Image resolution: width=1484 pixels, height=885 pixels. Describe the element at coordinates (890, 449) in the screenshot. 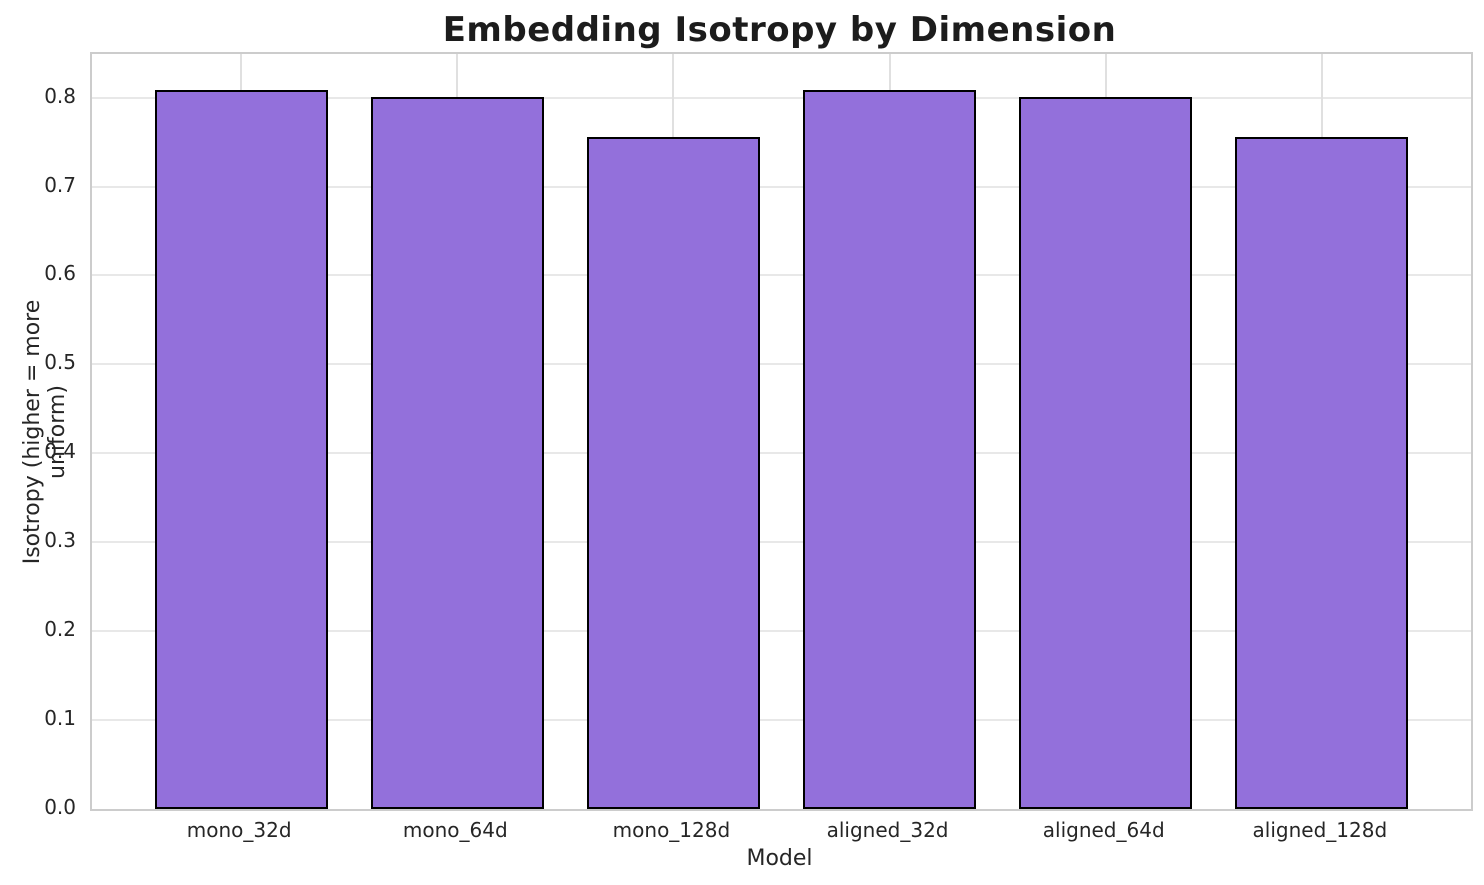

I see `bar-aligned_32d` at that location.